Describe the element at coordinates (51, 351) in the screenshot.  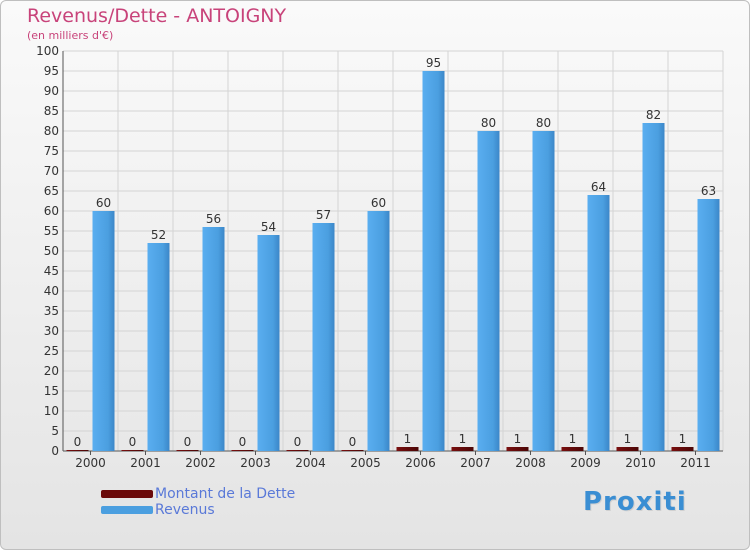
I see `y-tick-label: 25` at that location.